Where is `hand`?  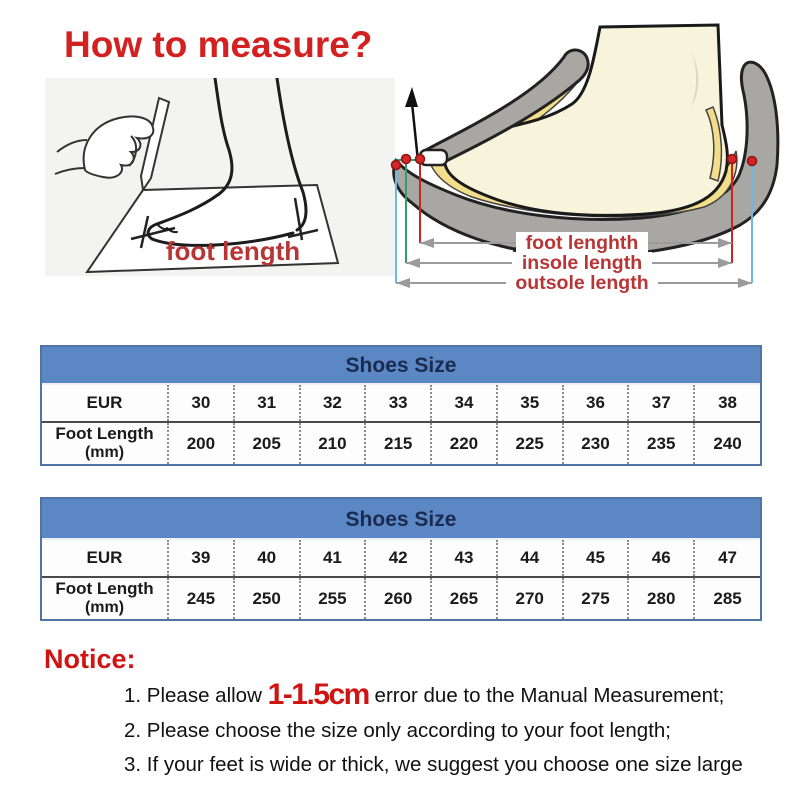
hand is located at coordinates (118, 147).